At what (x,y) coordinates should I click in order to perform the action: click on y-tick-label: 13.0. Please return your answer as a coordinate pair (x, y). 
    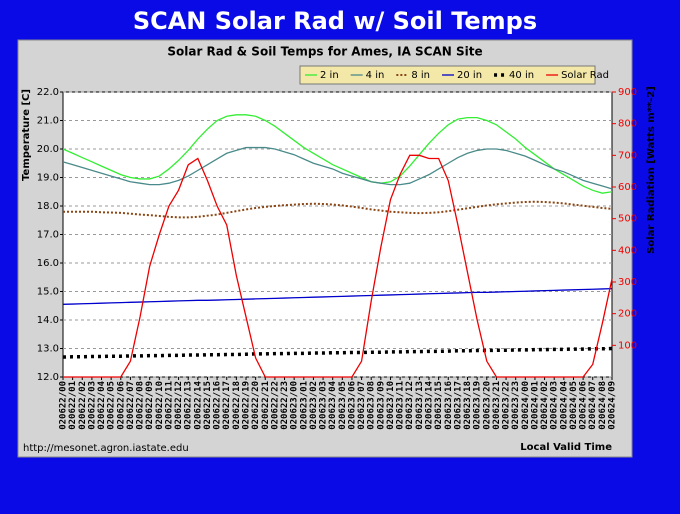
    Looking at the image, I should click on (48, 349).